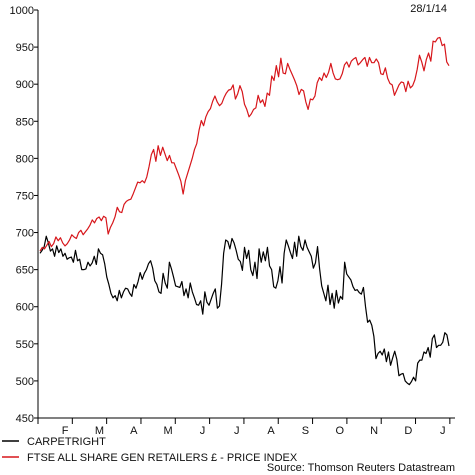 Image resolution: width=475 pixels, height=475 pixels. What do you see at coordinates (22, 11) in the screenshot?
I see `y-tick-label: 1000` at bounding box center [22, 11].